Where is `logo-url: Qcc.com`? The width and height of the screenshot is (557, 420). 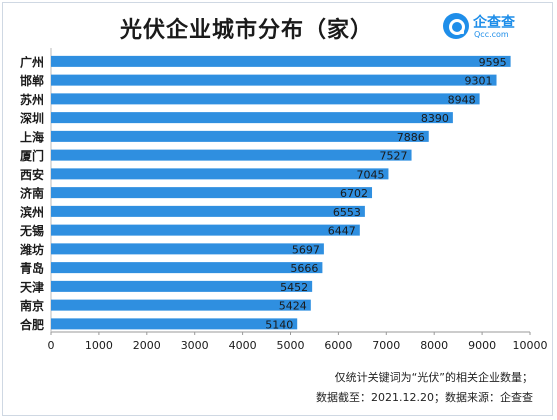
logo-url: Qcc.com is located at coordinates (491, 34).